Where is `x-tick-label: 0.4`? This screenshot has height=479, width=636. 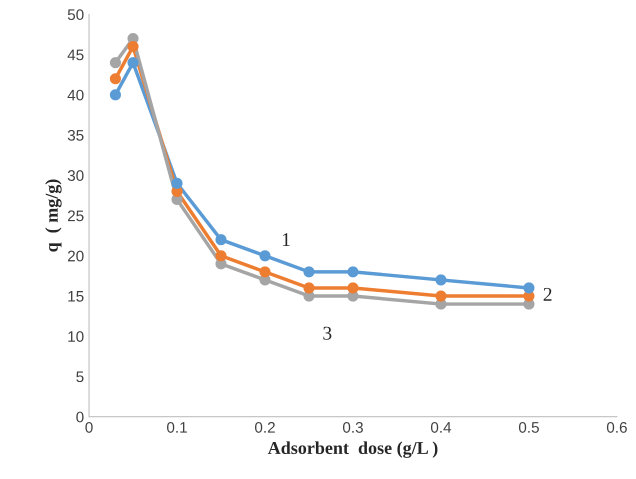
x-tick-label: 0.4 is located at coordinates (441, 427).